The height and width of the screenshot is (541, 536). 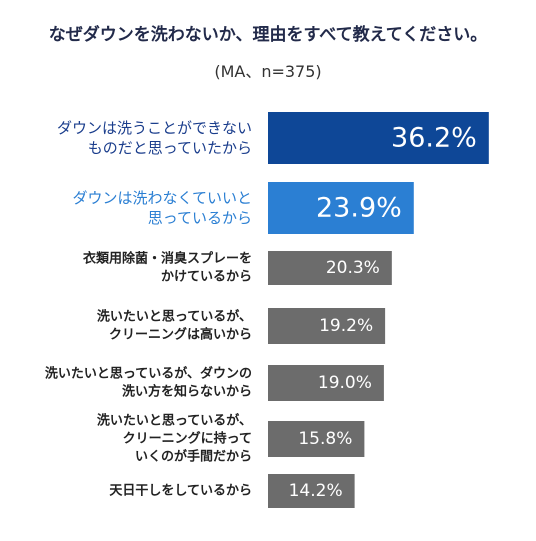 What do you see at coordinates (345, 383) in the screenshot?
I see `bar-value-label-5: 19.0%` at bounding box center [345, 383].